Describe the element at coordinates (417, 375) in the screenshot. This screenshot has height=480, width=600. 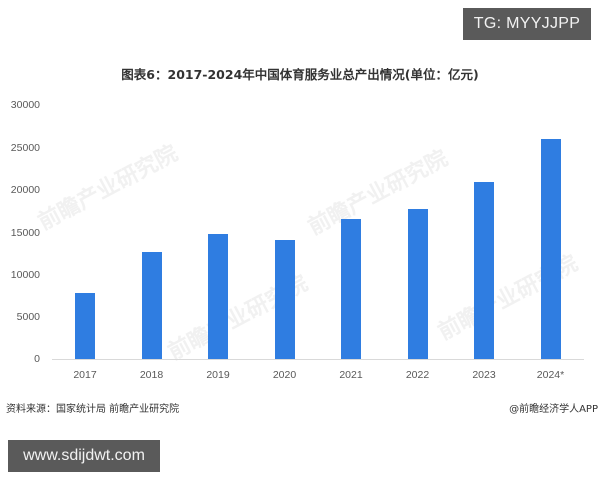
I see `x-tick-label: 2022` at that location.